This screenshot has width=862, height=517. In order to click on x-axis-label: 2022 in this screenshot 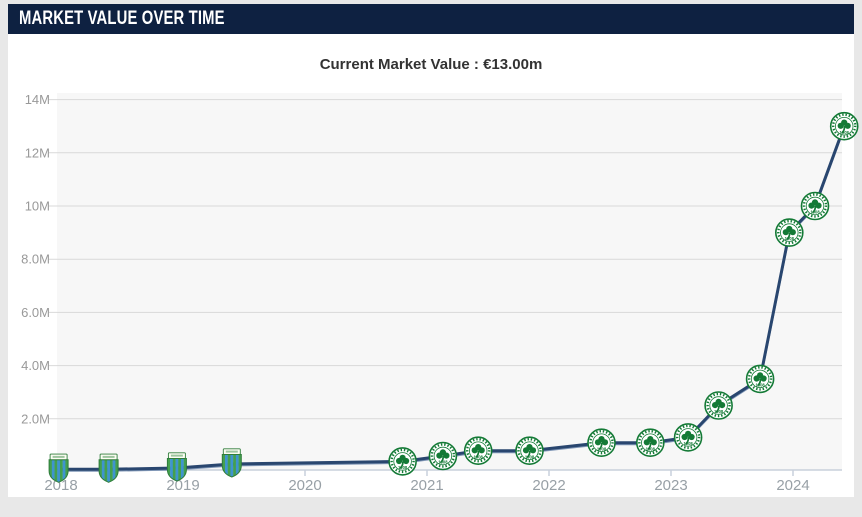, I will do `click(548, 485)`.